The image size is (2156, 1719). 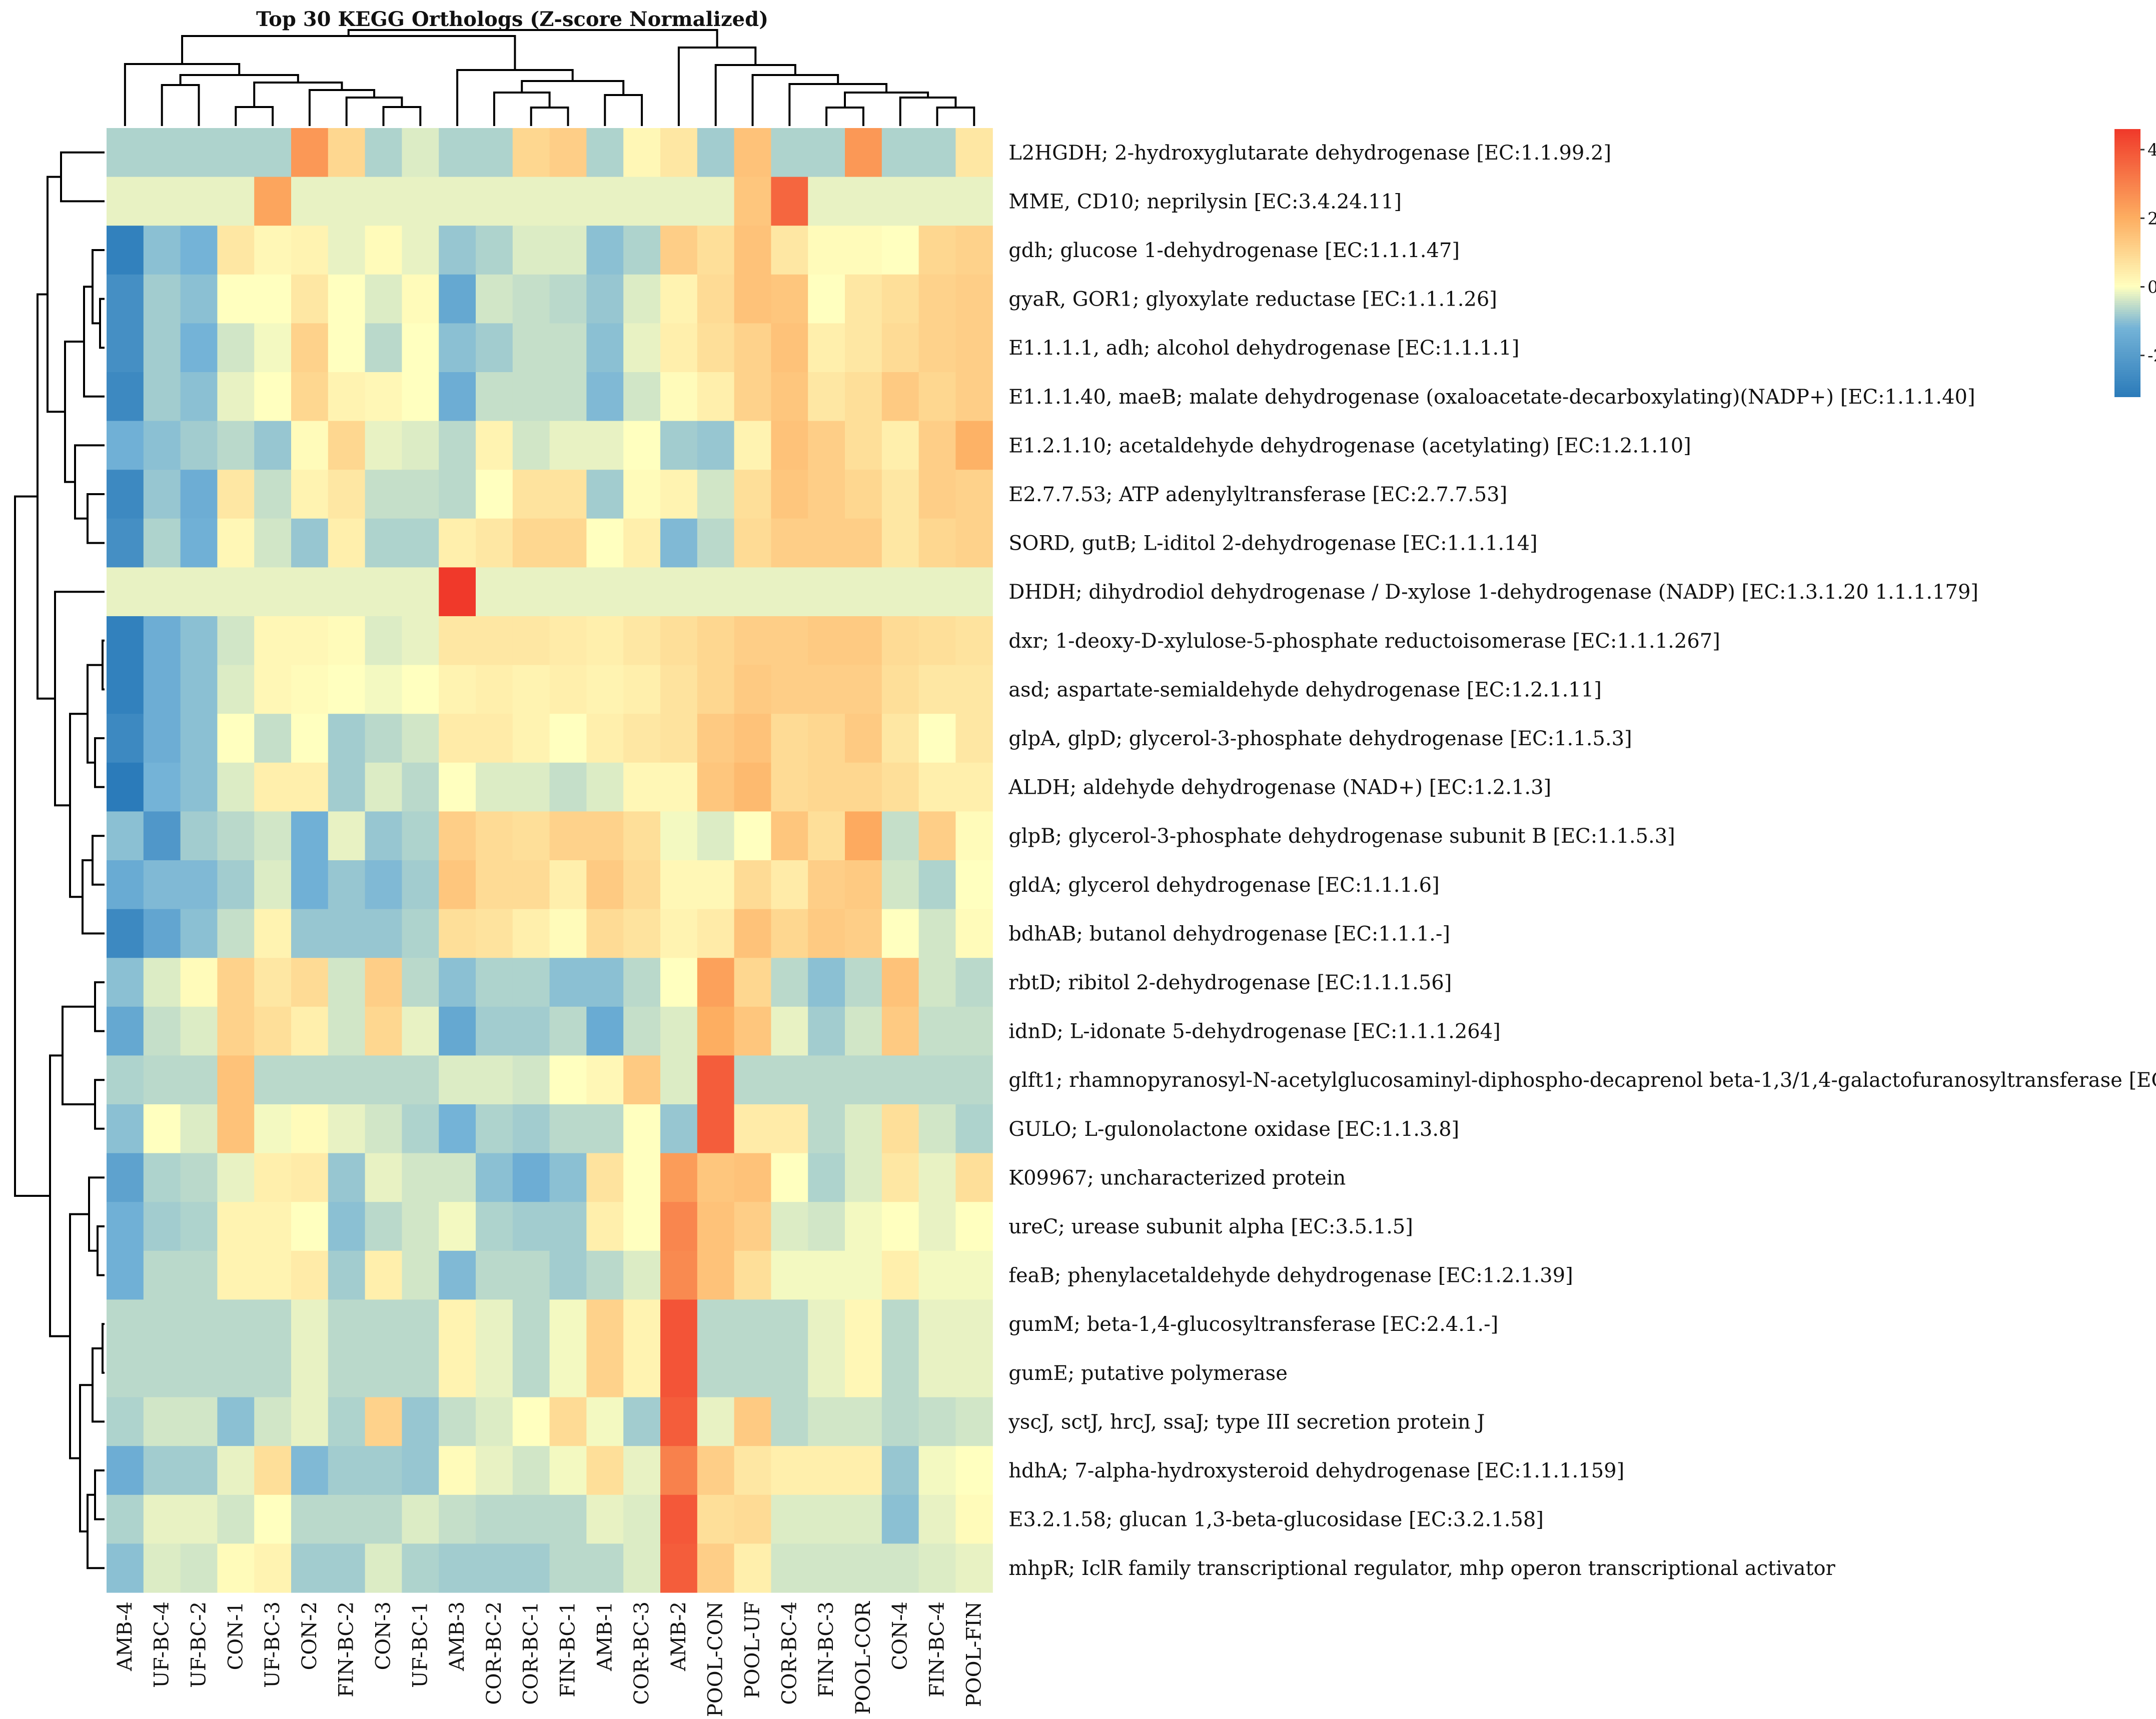 I want to click on column-label: CON-4, so click(x=900, y=1635).